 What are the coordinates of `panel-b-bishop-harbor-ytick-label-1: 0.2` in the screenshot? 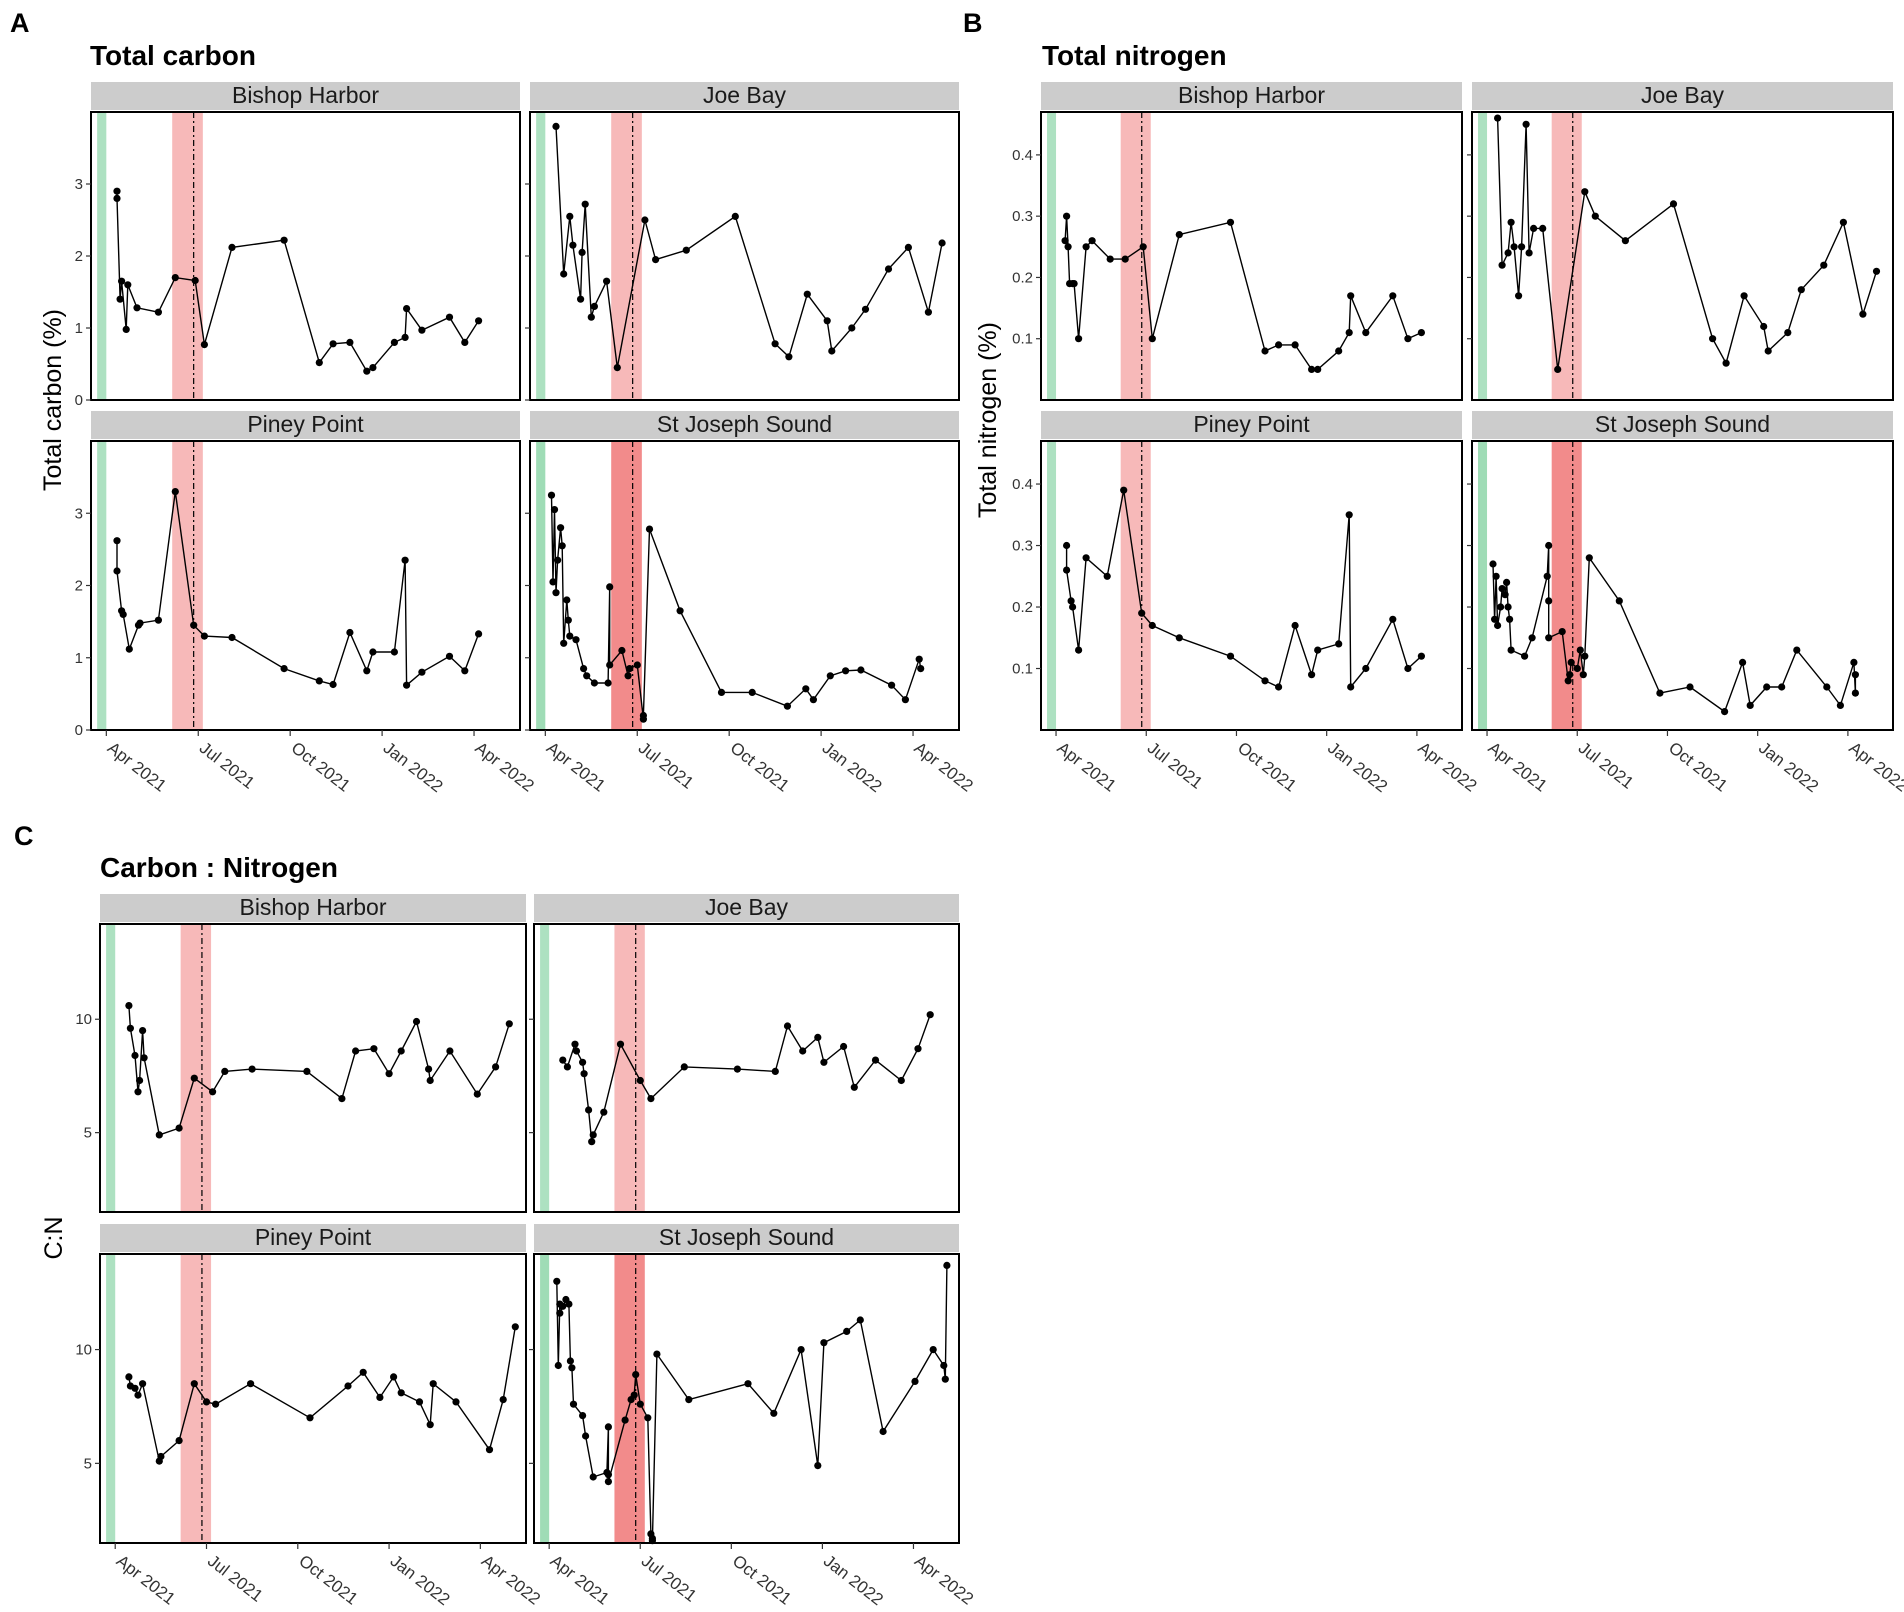 It's located at (1022, 277).